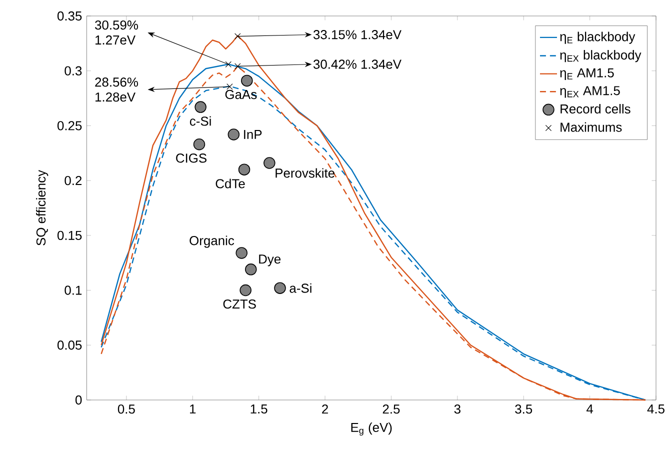 Image resolution: width=671 pixels, height=471 pixels. Describe the element at coordinates (73, 290) in the screenshot. I see `y-tick-label: 0.1` at that location.